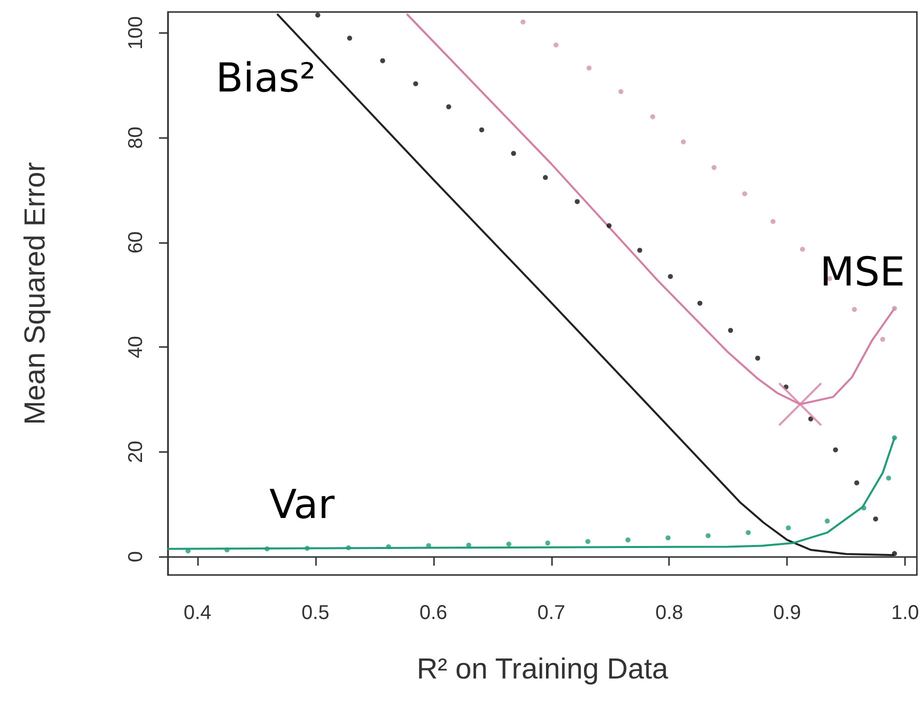 The width and height of the screenshot is (922, 712). What do you see at coordinates (136, 242) in the screenshot?
I see `y-tick-label: 60` at bounding box center [136, 242].